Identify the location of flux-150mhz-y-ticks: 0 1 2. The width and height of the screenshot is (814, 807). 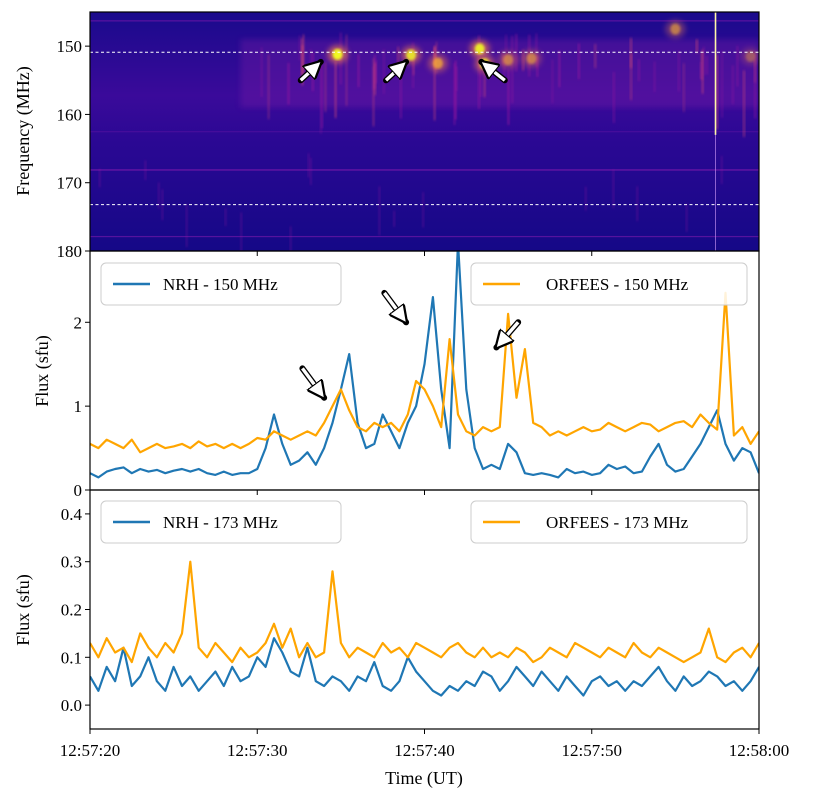
(82, 406).